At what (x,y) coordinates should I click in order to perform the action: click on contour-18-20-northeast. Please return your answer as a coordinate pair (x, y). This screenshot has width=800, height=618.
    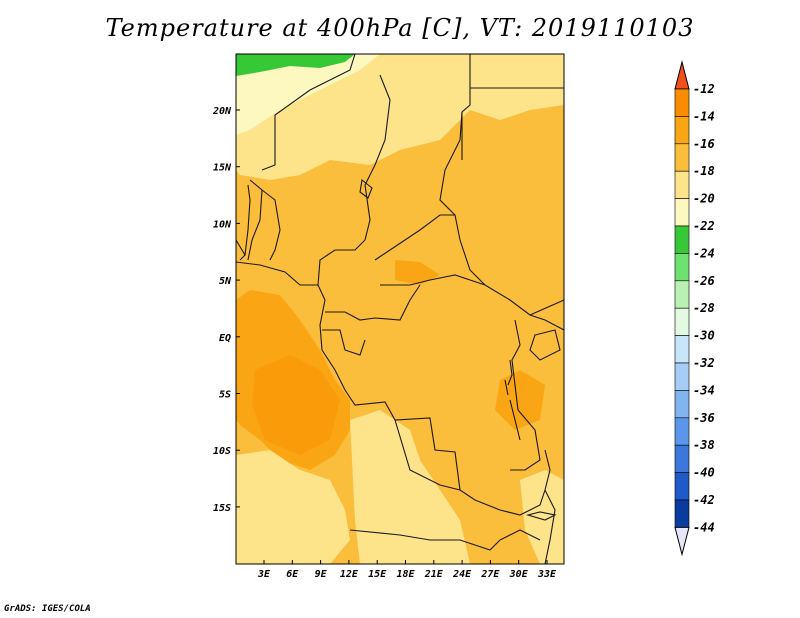
    Looking at the image, I should click on (517, 87).